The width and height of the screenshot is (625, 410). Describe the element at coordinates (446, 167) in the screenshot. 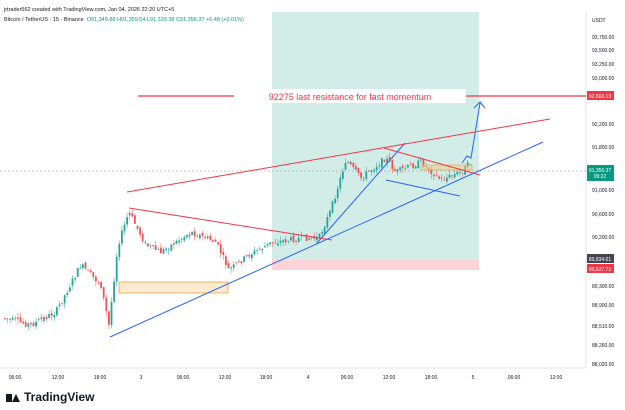

I see `consolidation-box` at that location.